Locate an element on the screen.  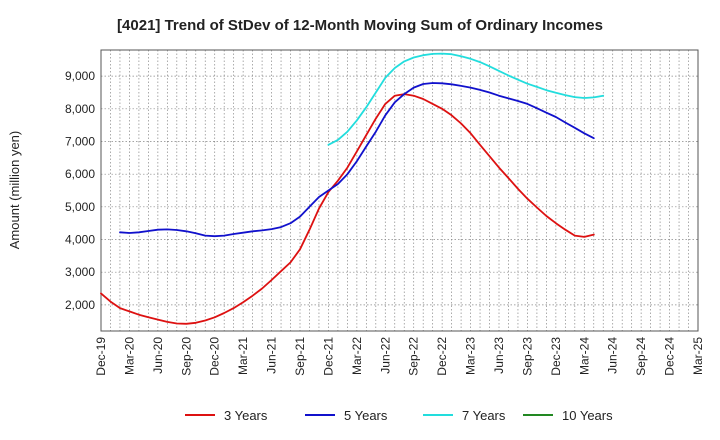
y-tick-label: 9,000 is located at coordinates (80, 76).